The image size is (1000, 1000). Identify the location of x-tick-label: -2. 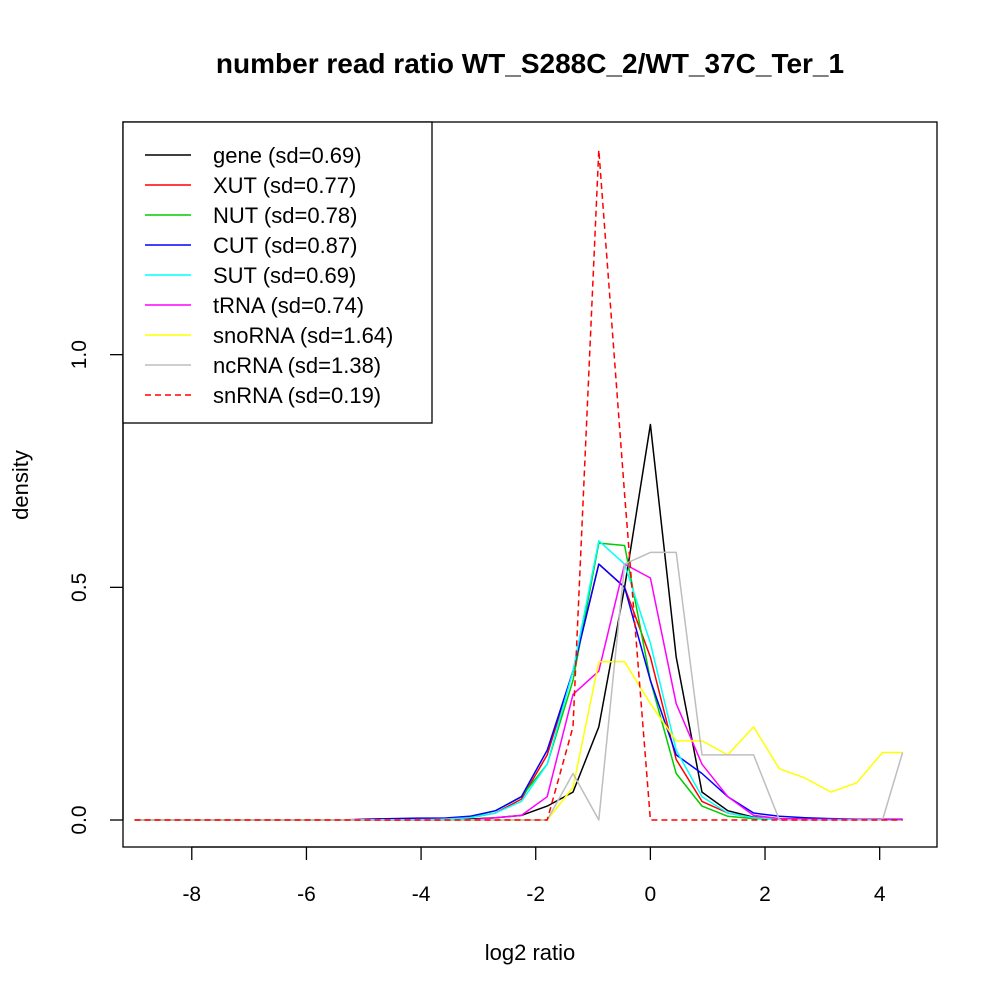
(535, 894).